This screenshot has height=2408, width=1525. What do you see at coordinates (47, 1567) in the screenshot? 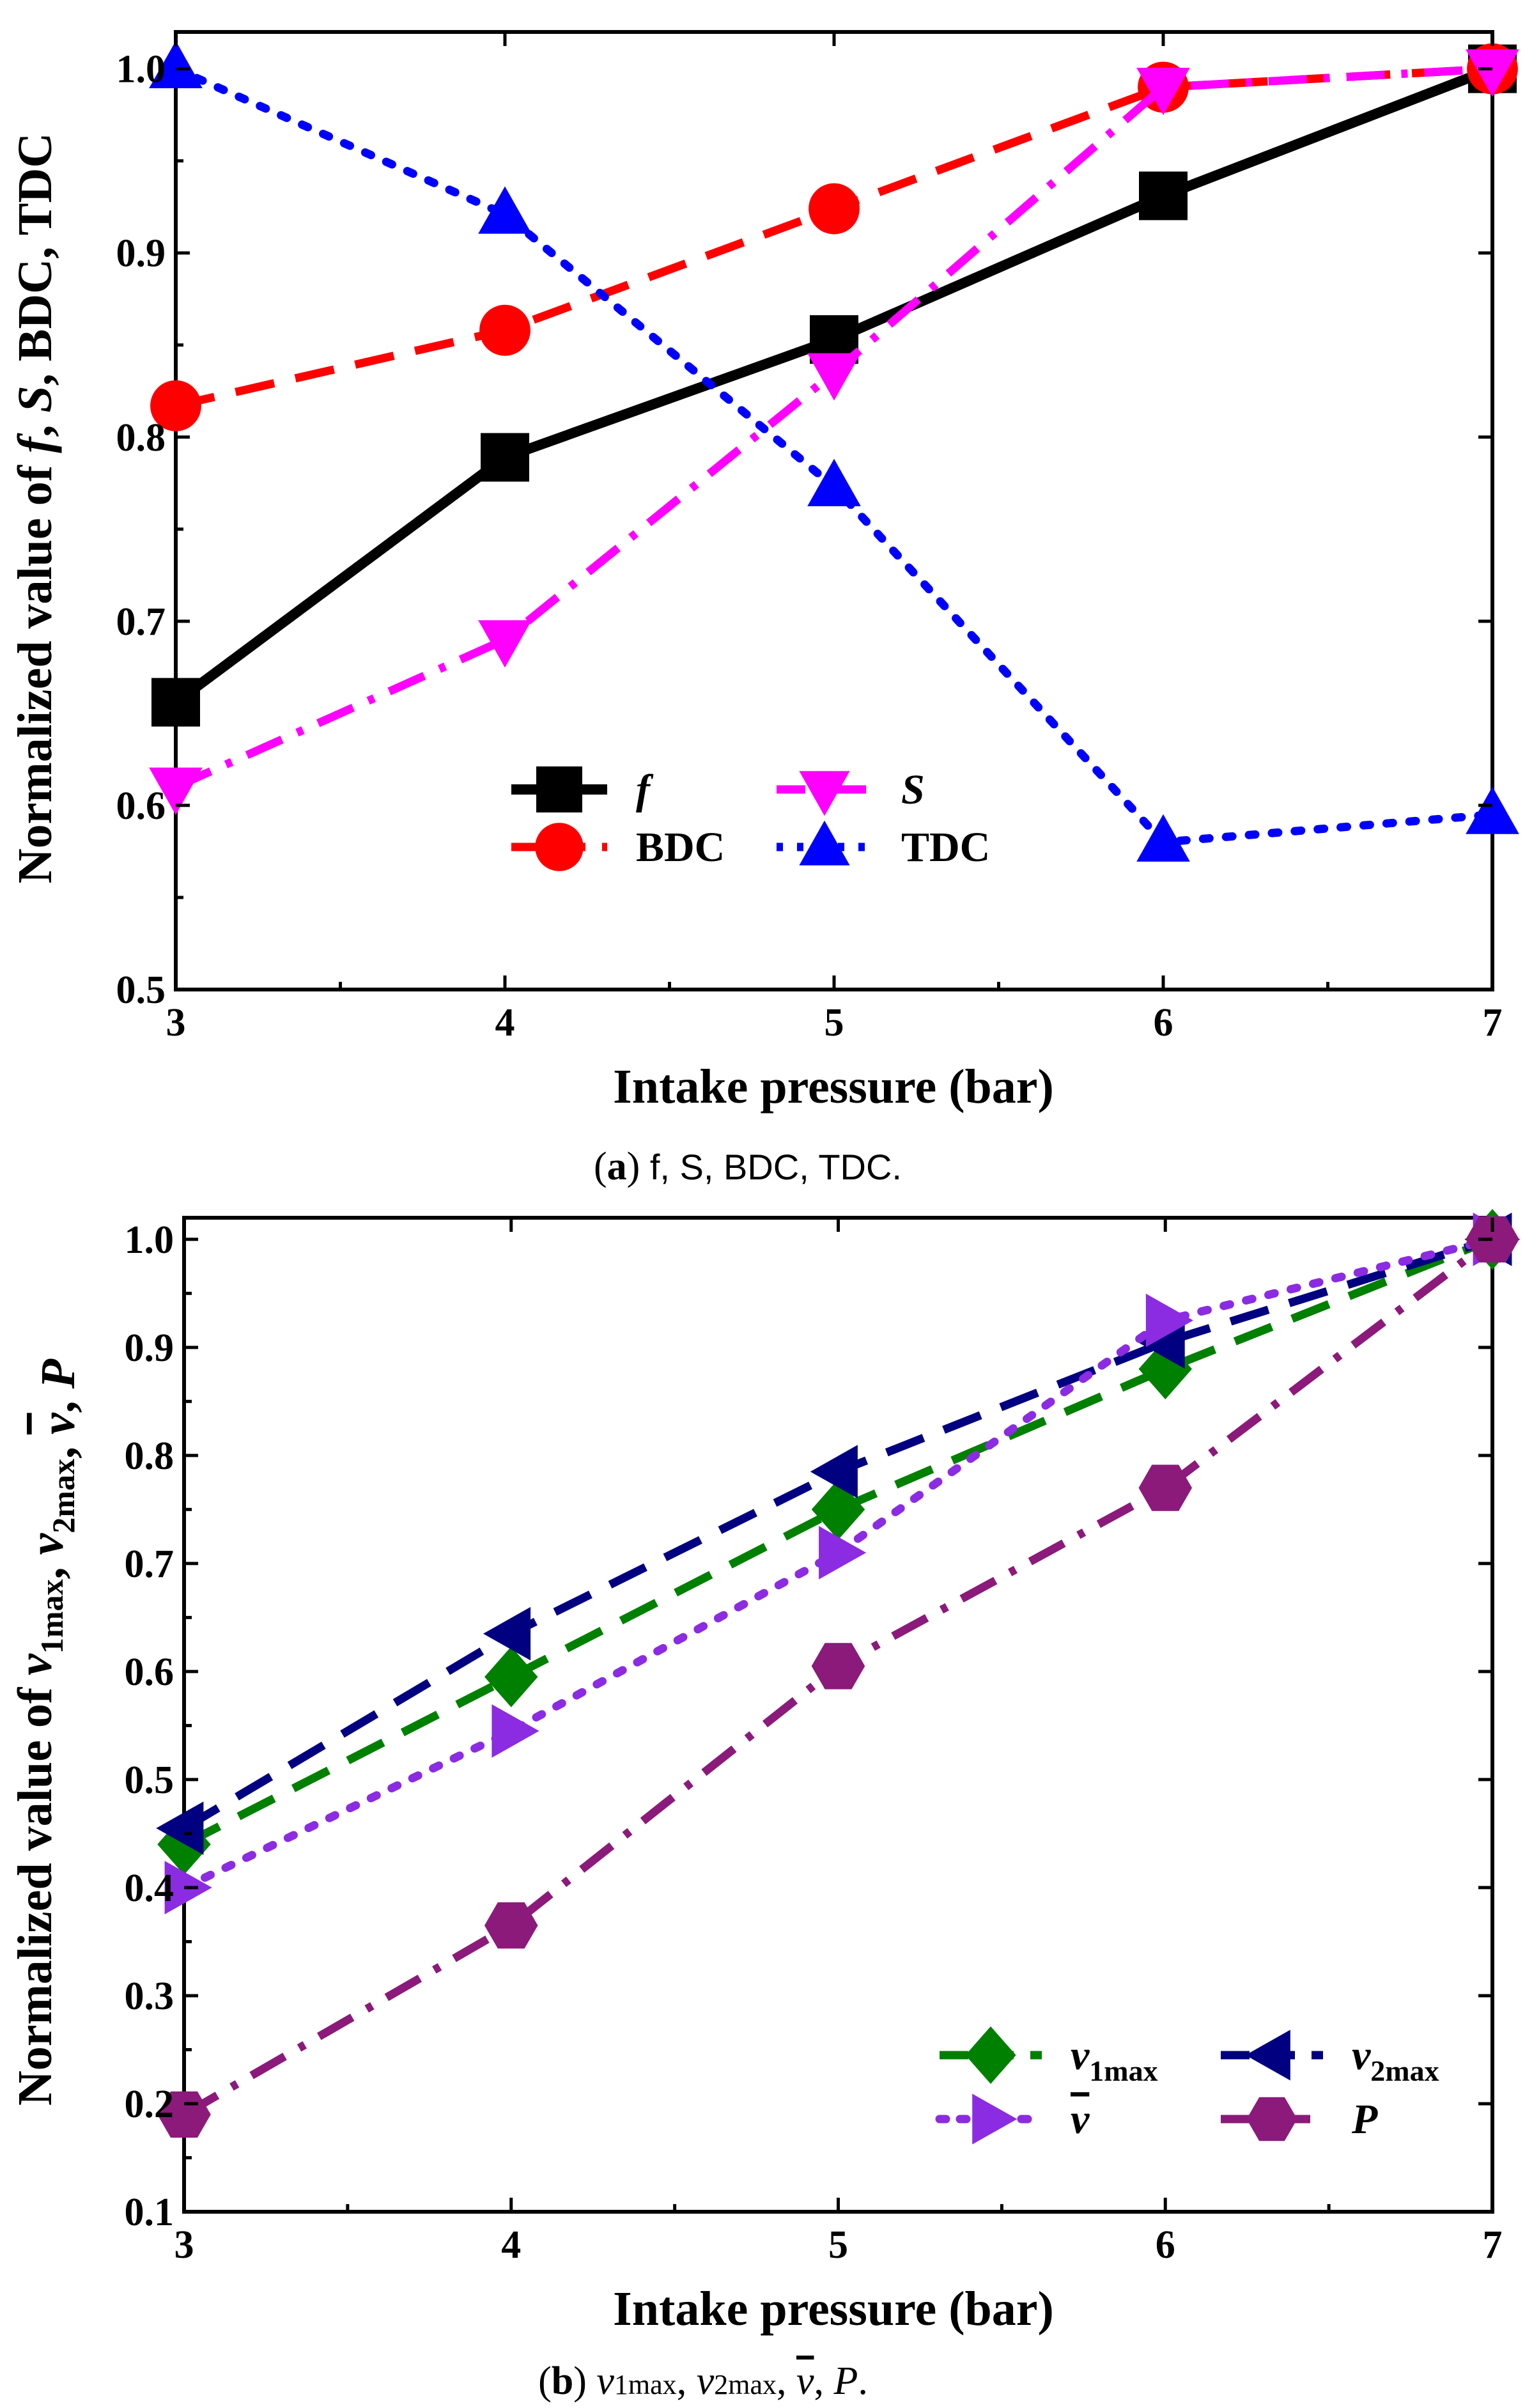
I see `panel-b-y-title-sep-0: ,` at bounding box center [47, 1567].